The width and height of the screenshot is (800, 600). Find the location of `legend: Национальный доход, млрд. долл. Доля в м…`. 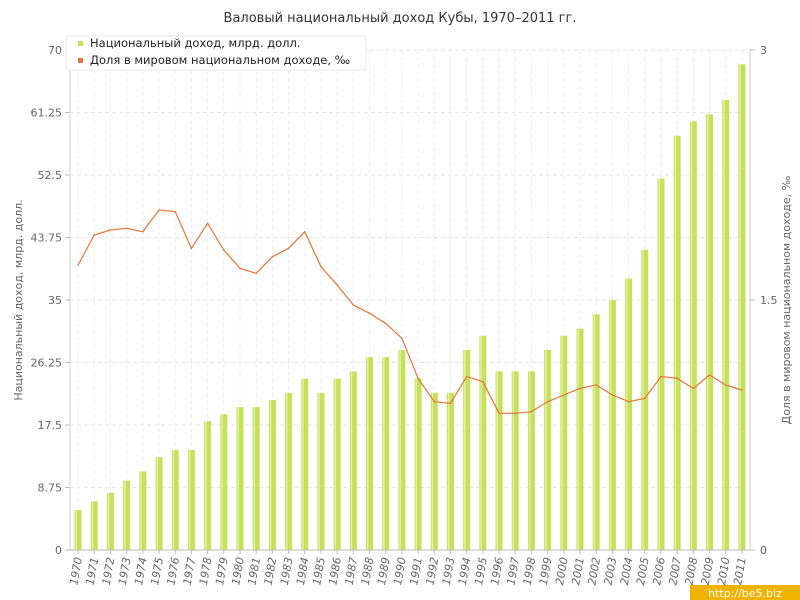

legend: Национальный доход, млрд. долл. Доля в м… is located at coordinates (216, 53).